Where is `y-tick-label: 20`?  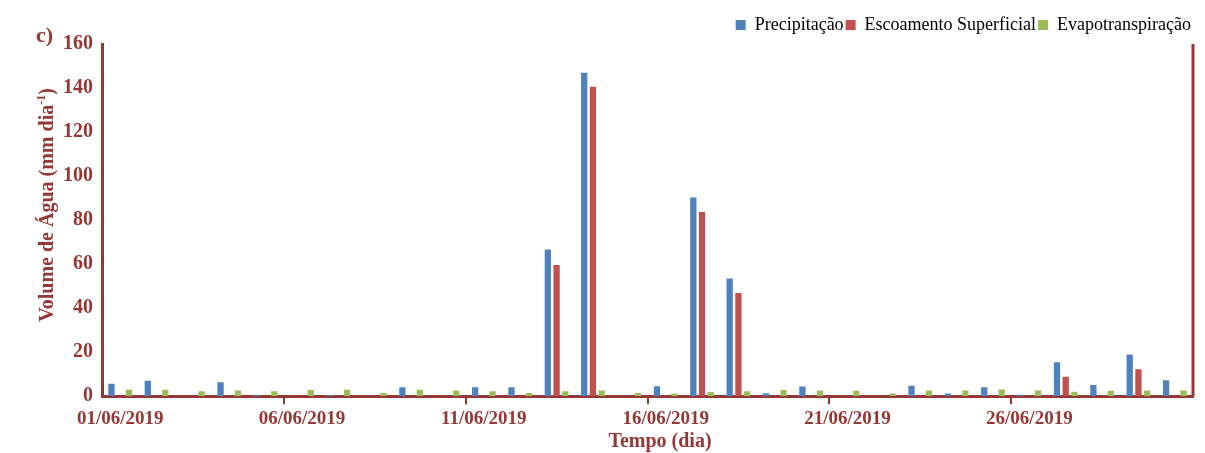
y-tick-label: 20 is located at coordinates (83, 350).